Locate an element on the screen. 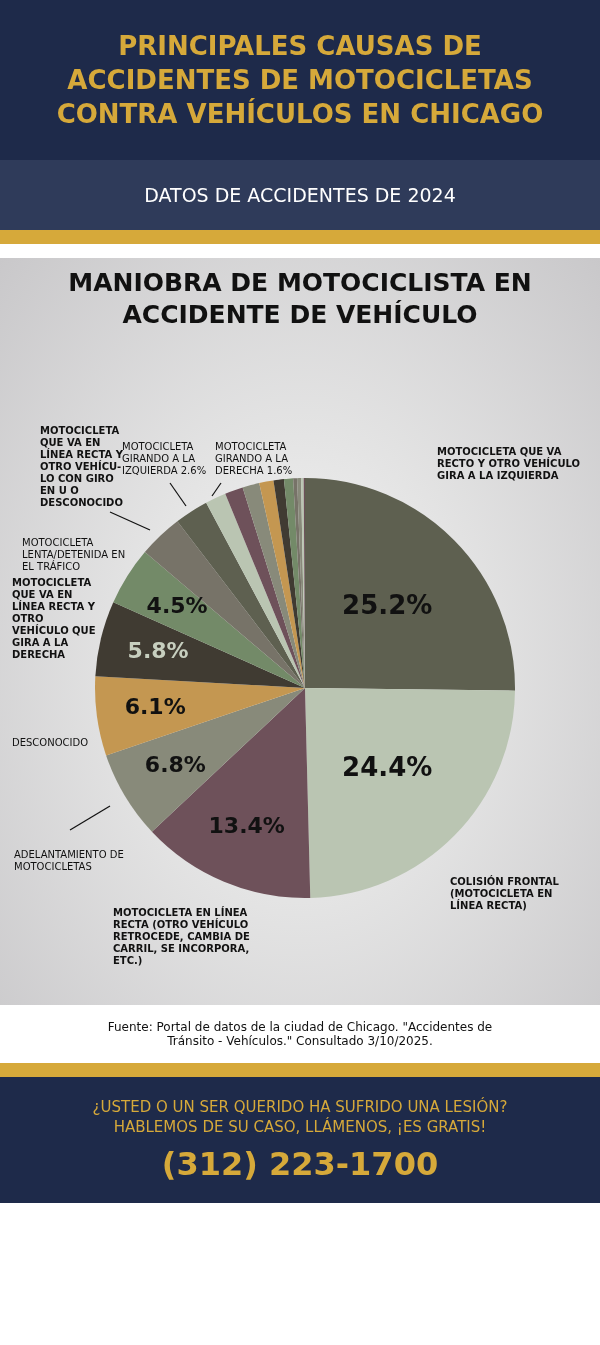  slice-label: MOTOCICLETA QUE VA EN LÍNEA RECTA Y OTRO VEHÍCULO QUE GIRA A LA DERECHA is located at coordinates (54, 618).